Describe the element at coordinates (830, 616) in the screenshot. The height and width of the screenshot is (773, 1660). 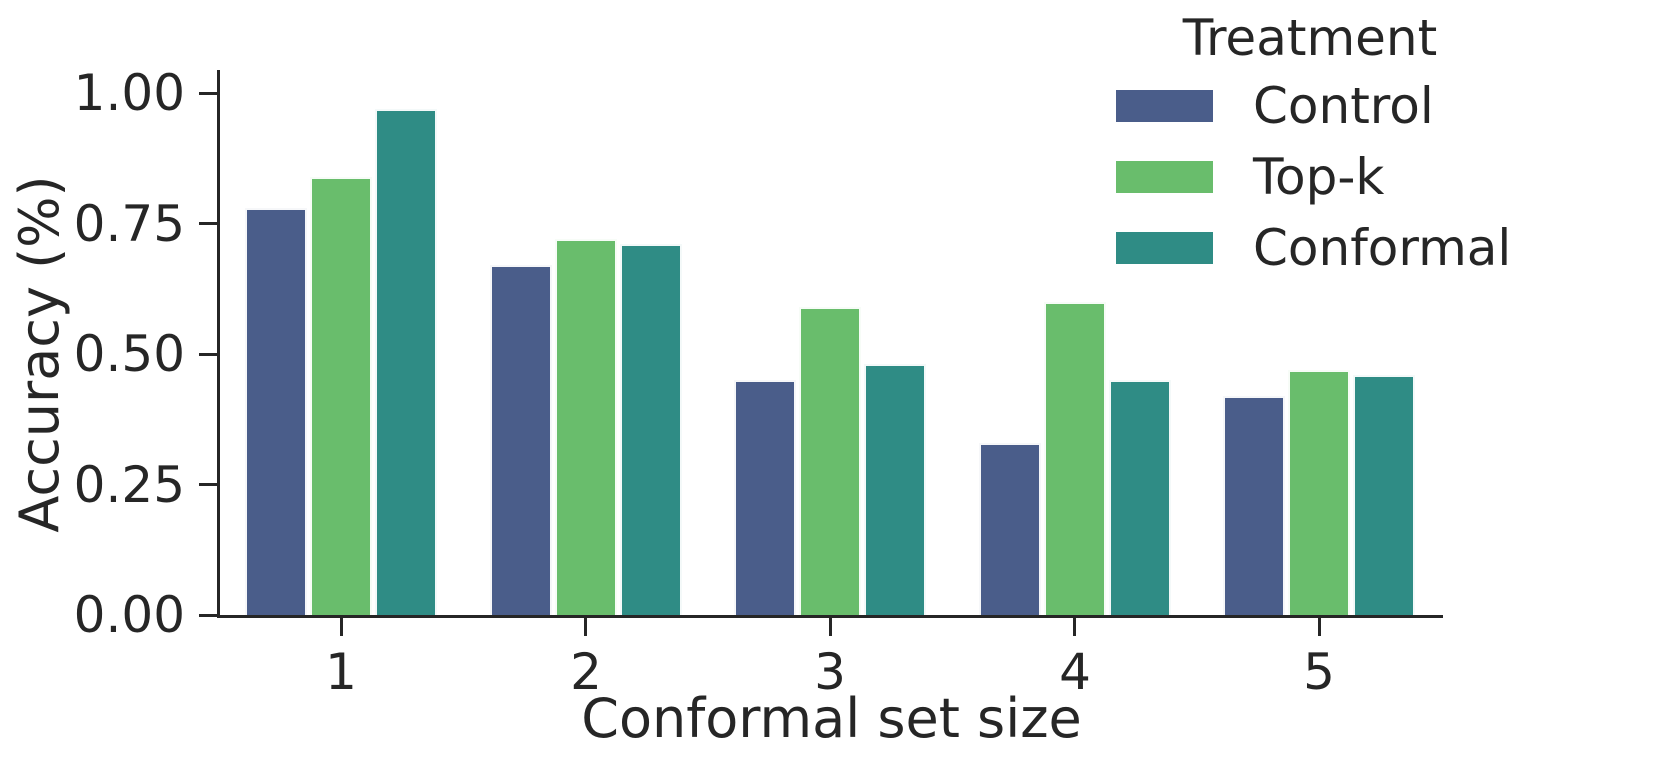
I see `x-axis-spine` at that location.